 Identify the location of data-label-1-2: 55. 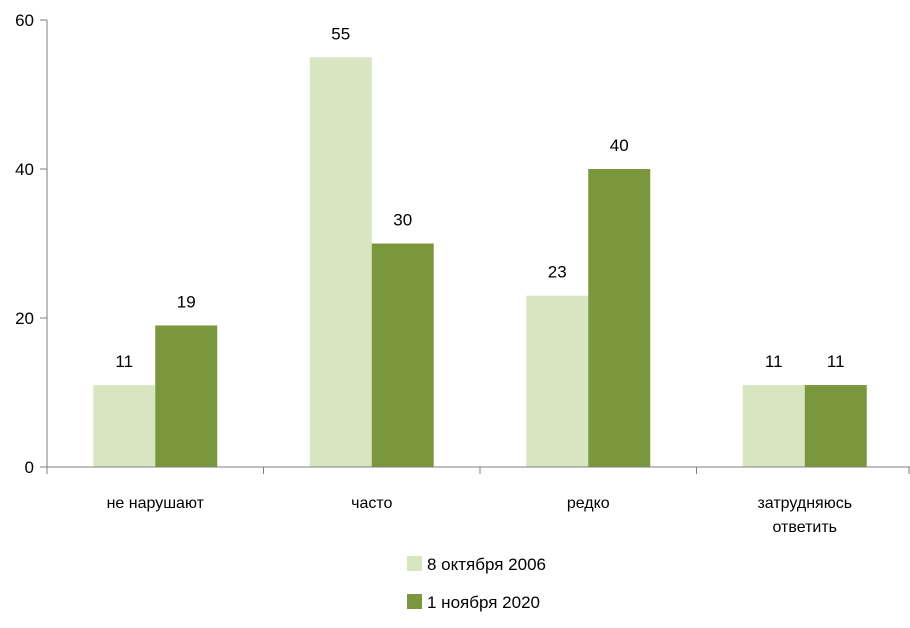
(340, 33).